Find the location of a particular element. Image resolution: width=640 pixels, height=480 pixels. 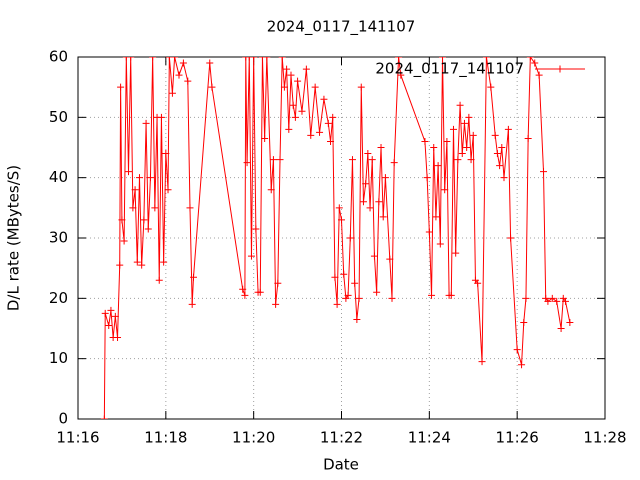

x-axis-label: Date is located at coordinates (341, 465).